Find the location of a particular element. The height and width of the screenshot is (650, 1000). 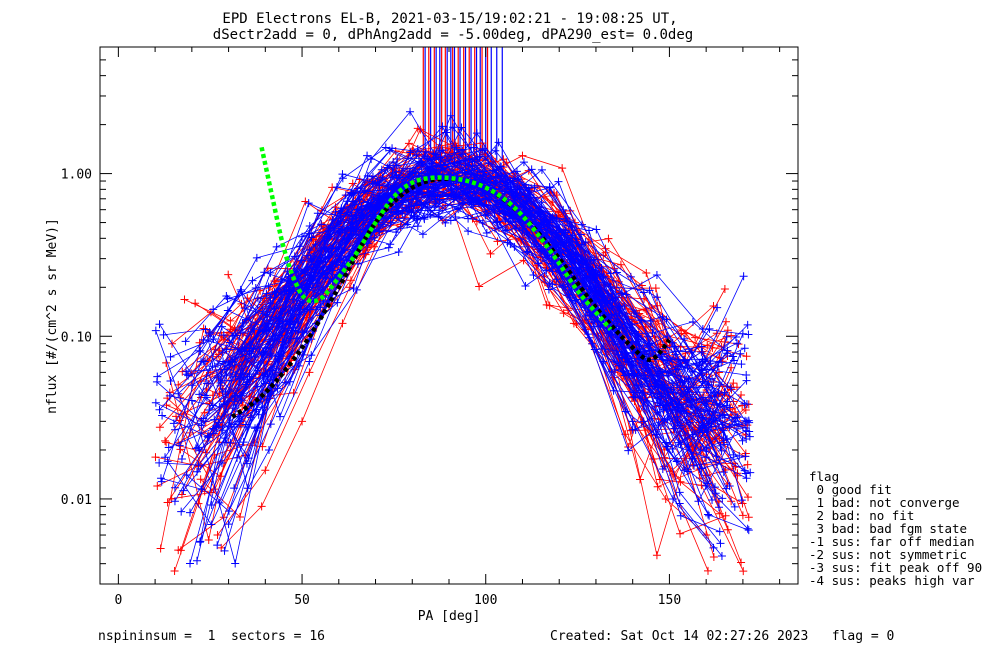

y-axis-label: nflux [#/(cm^2 s sr MeV)] is located at coordinates (52, 316).